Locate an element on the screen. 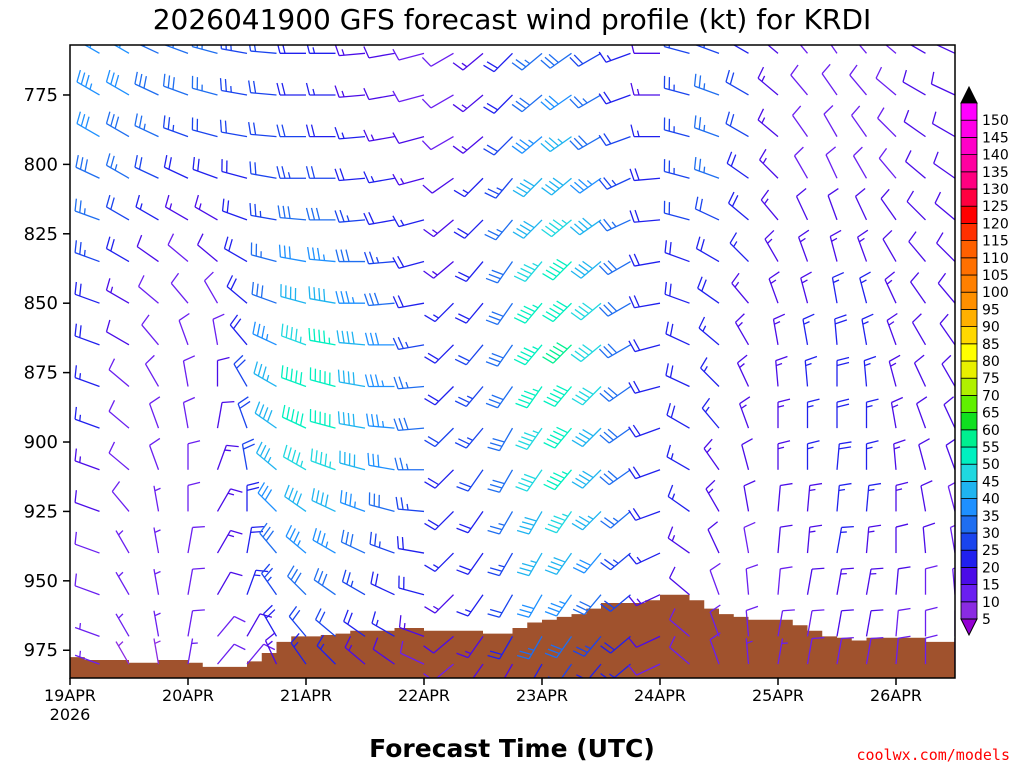 This screenshot has height=768, width=1024. colorbar-label: 110 is located at coordinates (995, 259).